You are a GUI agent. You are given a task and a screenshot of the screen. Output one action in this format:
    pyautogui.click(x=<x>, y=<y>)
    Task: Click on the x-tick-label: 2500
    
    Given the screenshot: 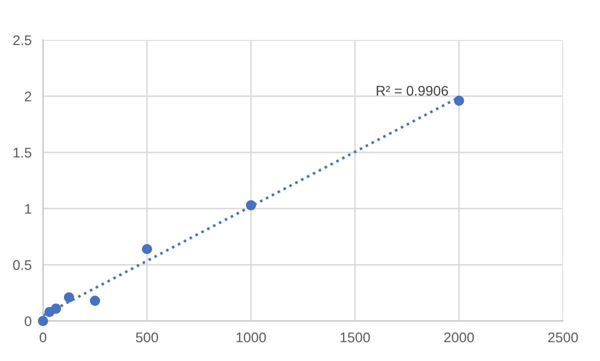 What is the action you would take?
    pyautogui.click(x=563, y=337)
    